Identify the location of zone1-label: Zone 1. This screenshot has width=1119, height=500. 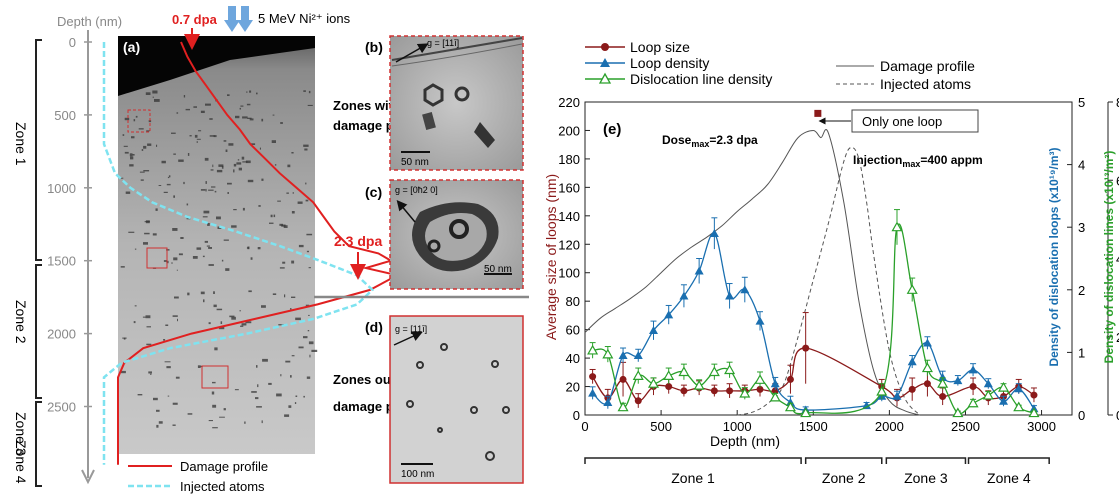
(21, 144).